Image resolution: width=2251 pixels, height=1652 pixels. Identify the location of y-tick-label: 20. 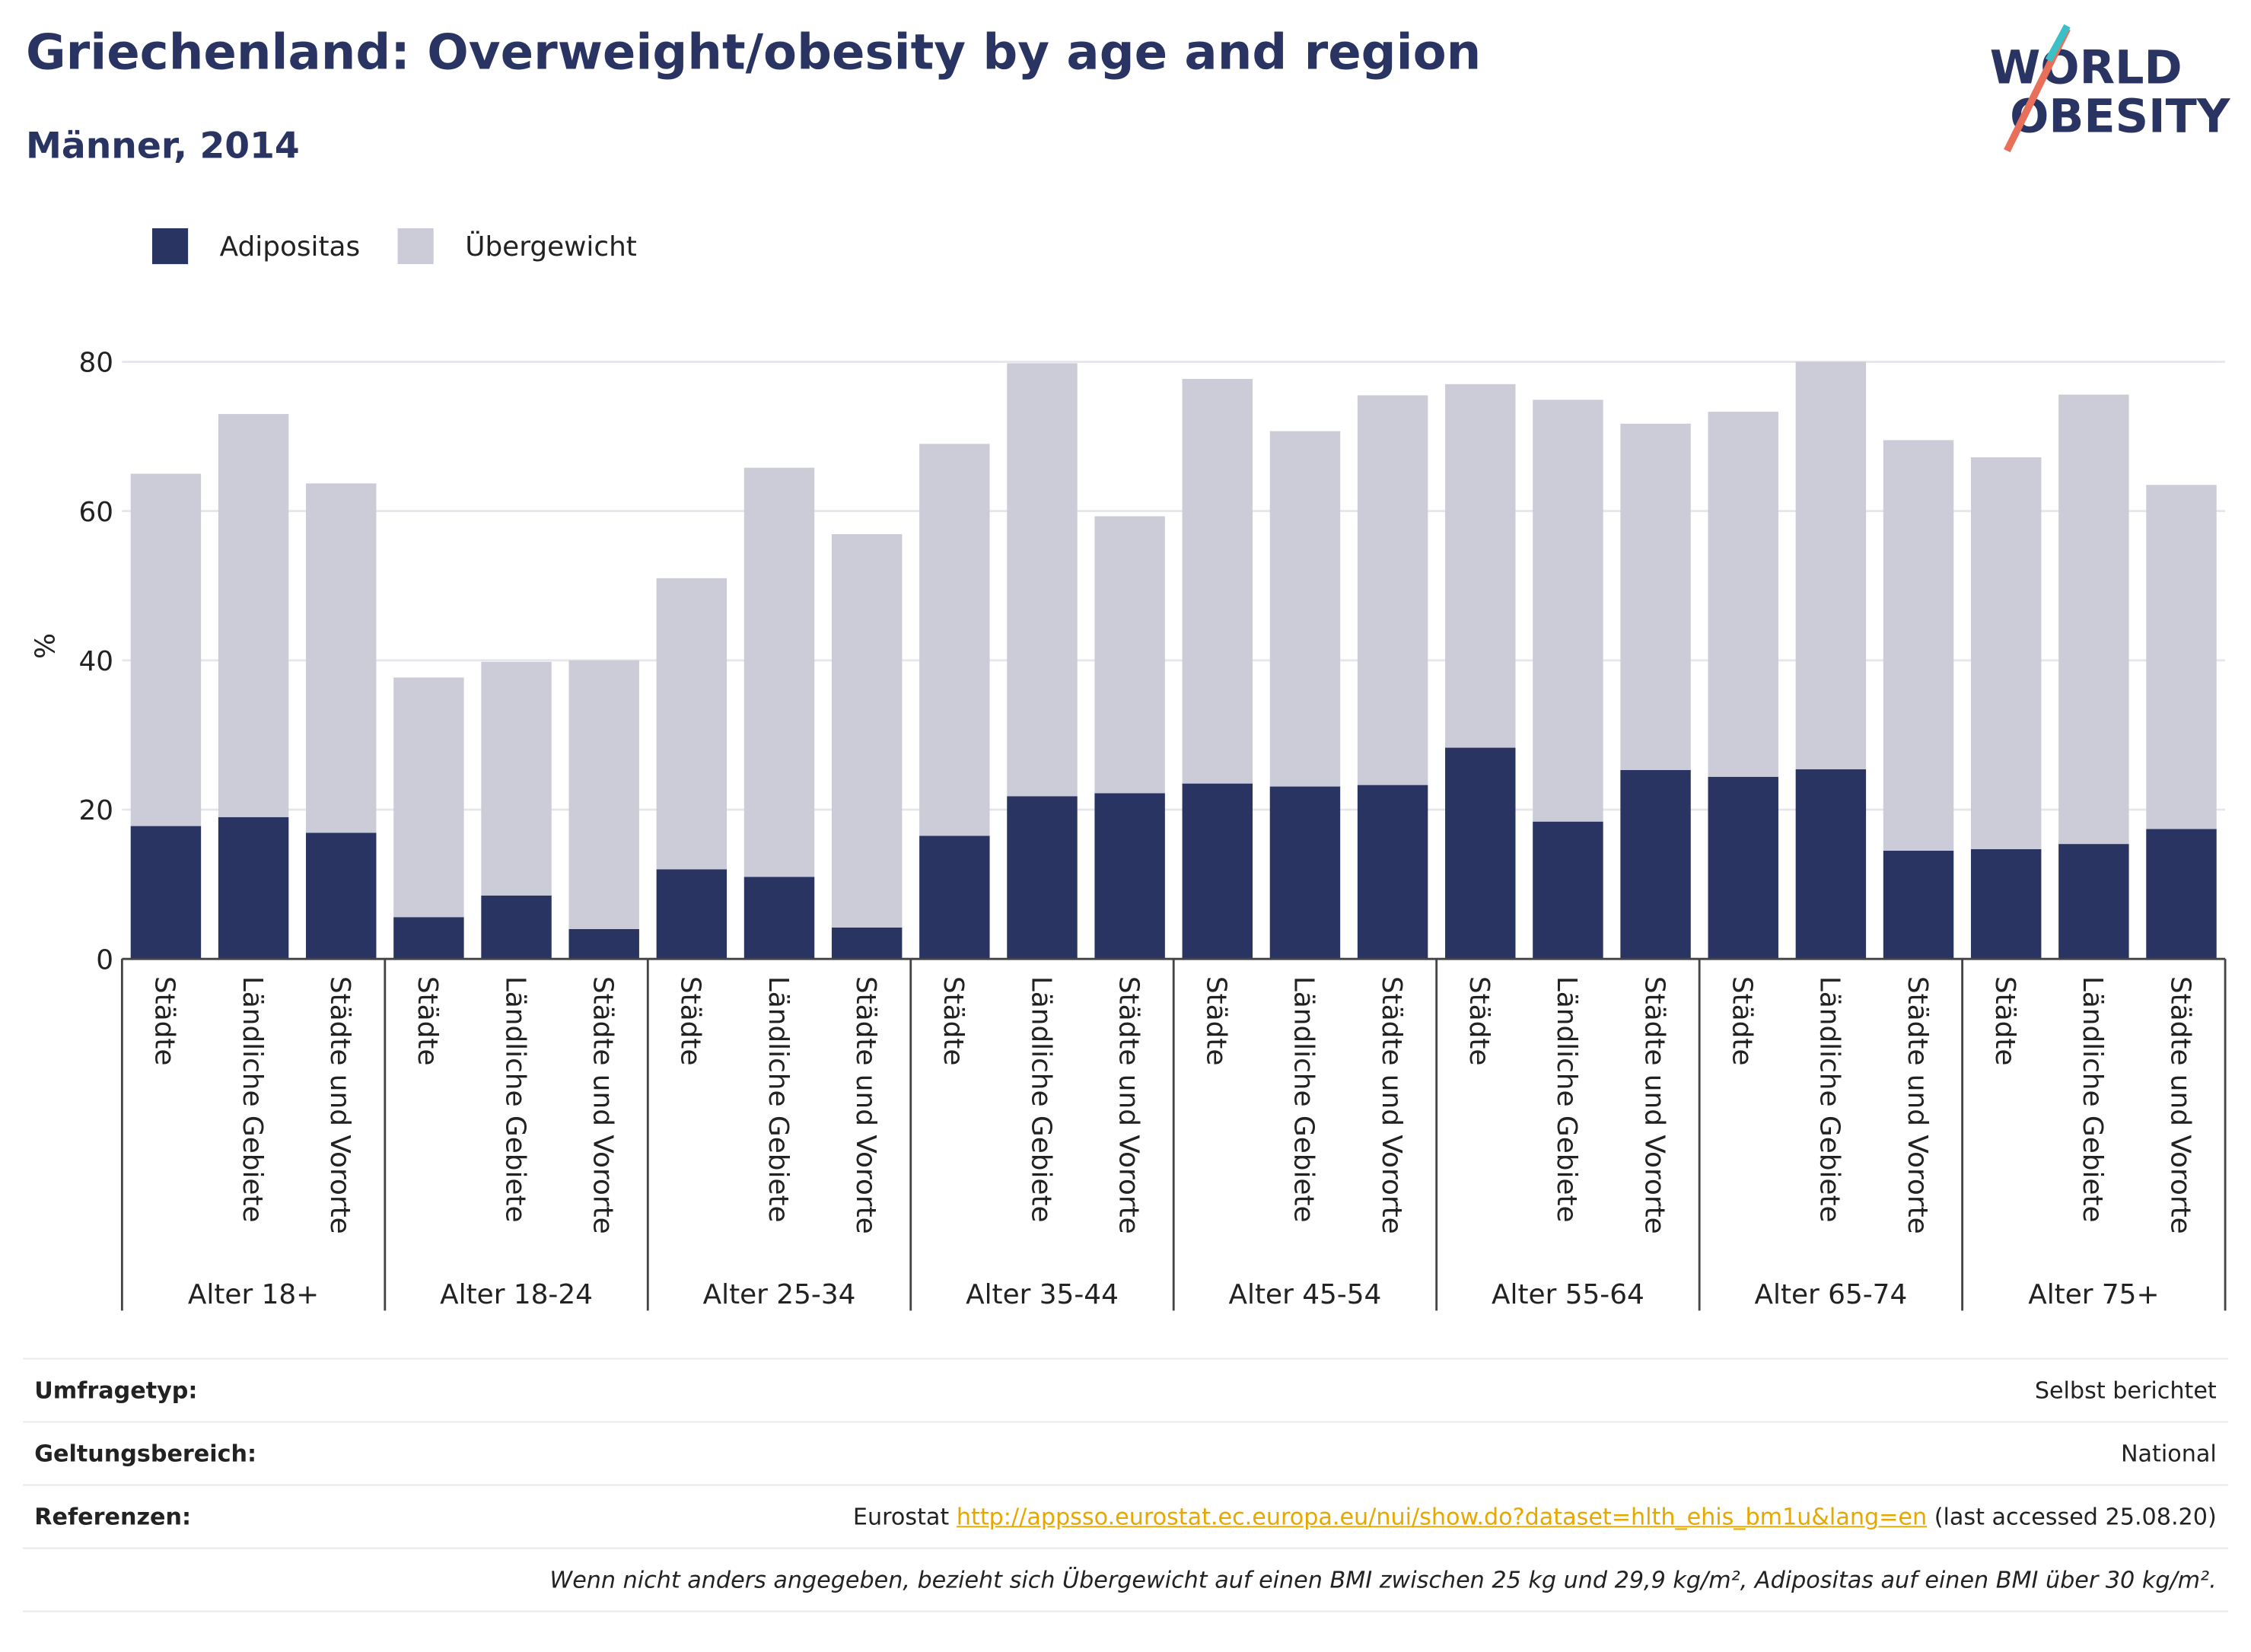
(95, 811).